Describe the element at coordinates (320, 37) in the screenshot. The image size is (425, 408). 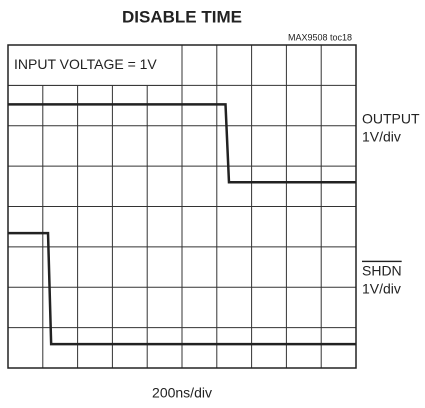
I see `chart-subtitle: MAX9508 toc18` at that location.